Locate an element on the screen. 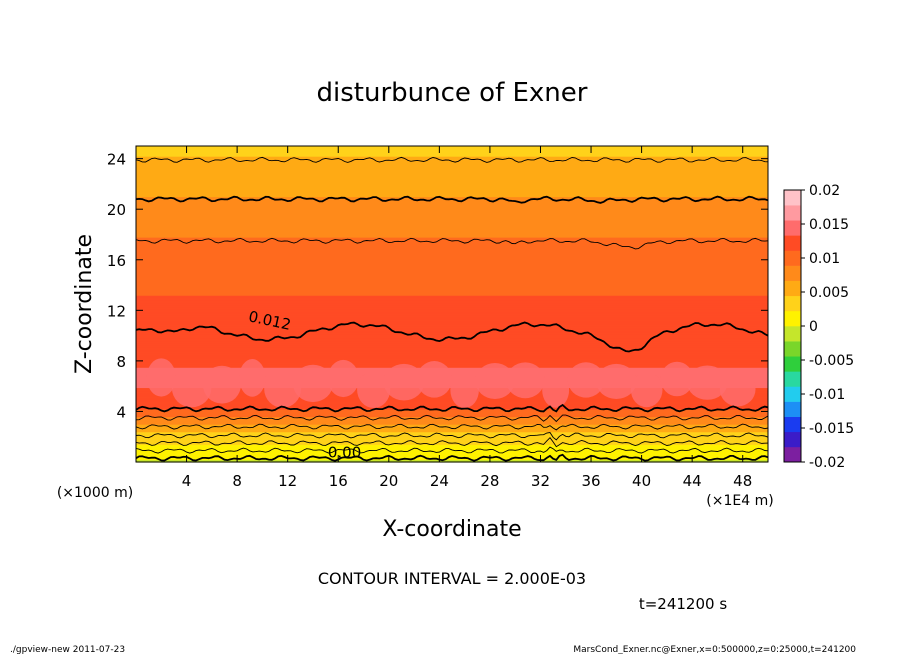  x-axis-label: X-coordinate is located at coordinates (451, 529).